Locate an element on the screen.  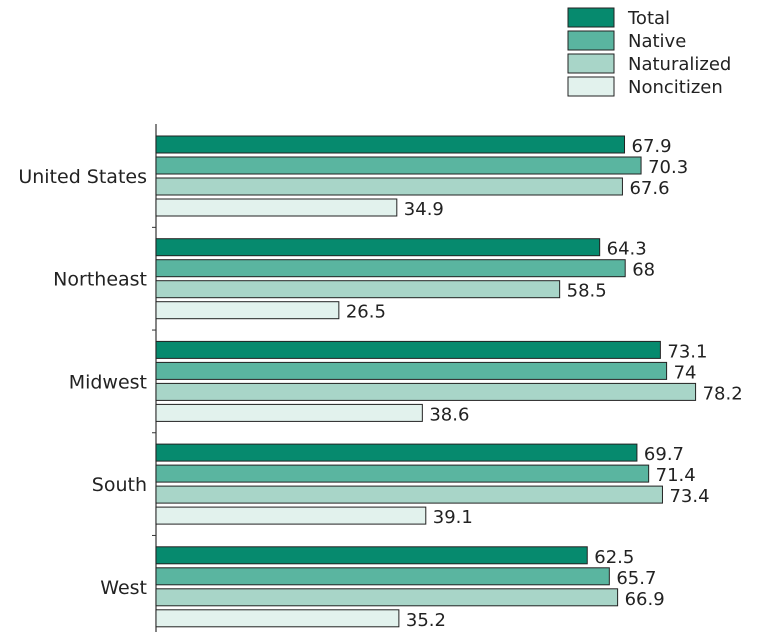
data-label-south-naturalized: 73.4 is located at coordinates (689, 496).